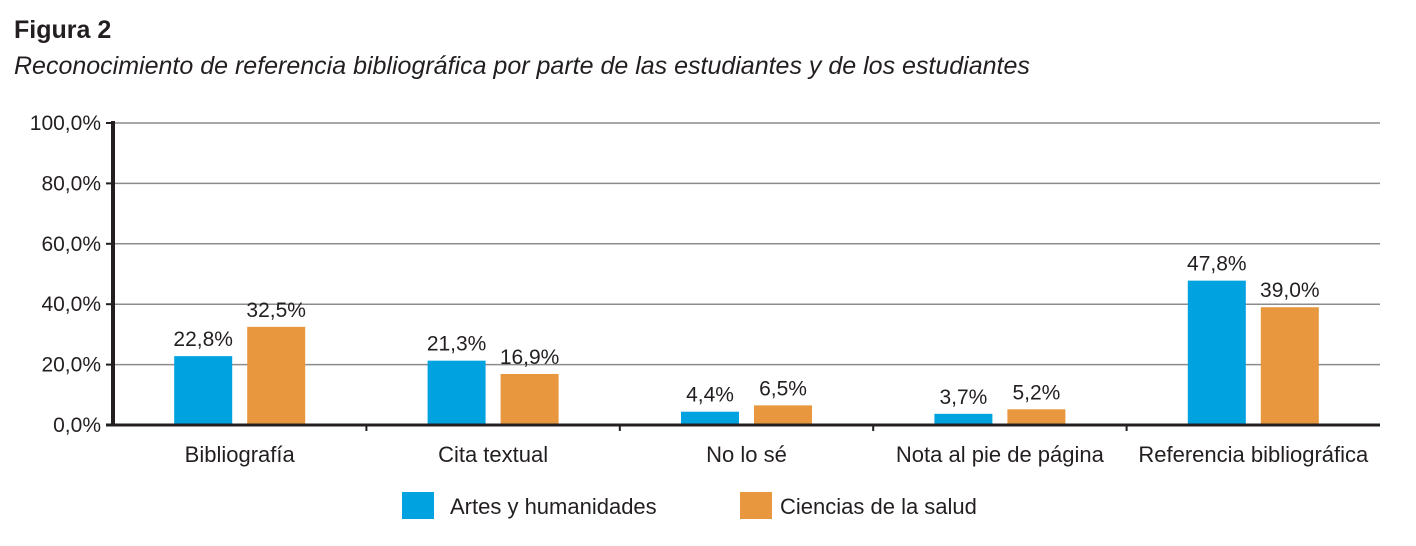 The image size is (1416, 546). Describe the element at coordinates (276, 310) in the screenshot. I see `bar-value-label: 32,5%` at that location.